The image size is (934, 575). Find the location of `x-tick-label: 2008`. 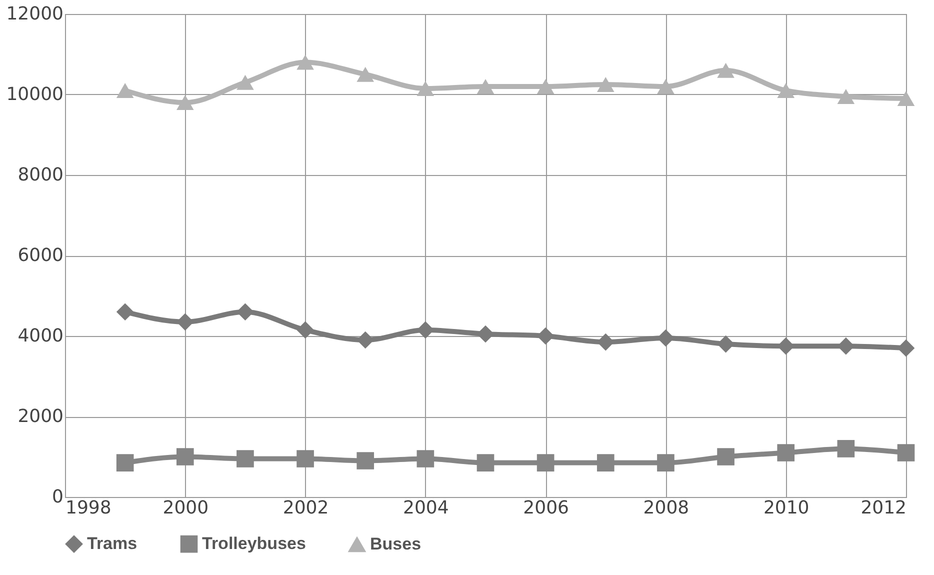

x-tick-label: 2008 is located at coordinates (666, 508).